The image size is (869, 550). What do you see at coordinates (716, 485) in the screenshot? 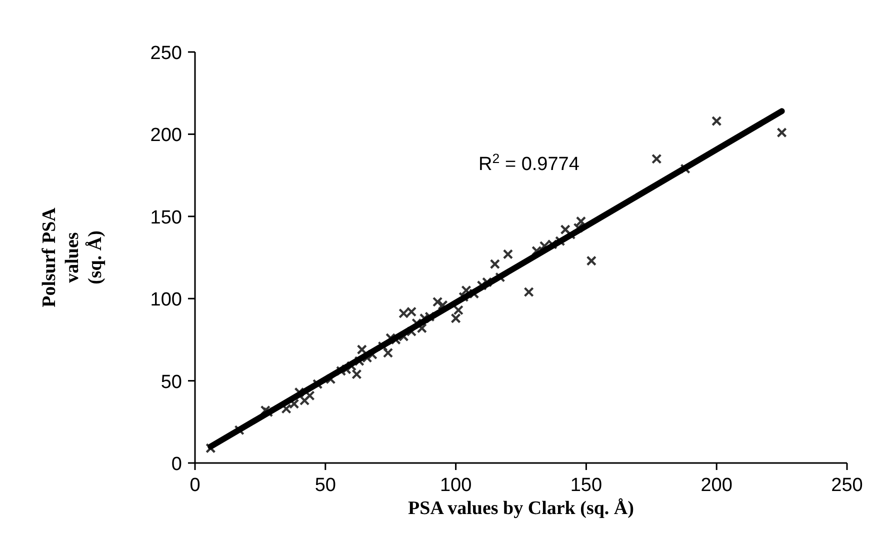
I see `x-tick-label: 200` at bounding box center [716, 485].